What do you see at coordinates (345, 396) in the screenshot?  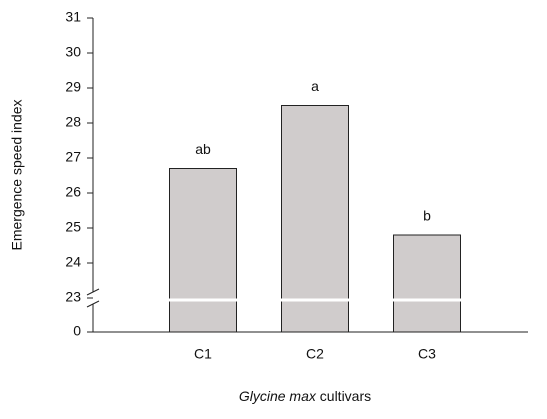 I see `x-axis-label-suffix: cultivars` at bounding box center [345, 396].